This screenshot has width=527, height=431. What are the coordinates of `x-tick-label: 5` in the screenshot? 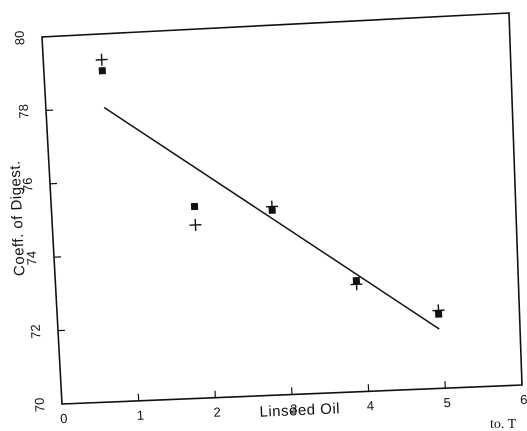 It's located at (447, 402).